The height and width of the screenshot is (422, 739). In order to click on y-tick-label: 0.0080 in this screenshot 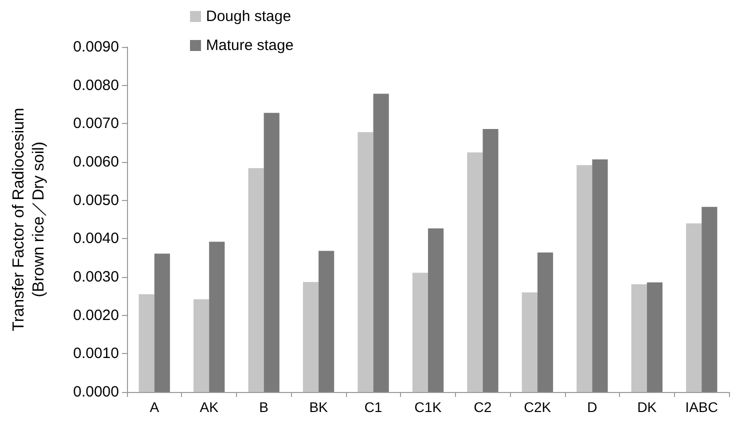, I will do `click(96, 85)`.